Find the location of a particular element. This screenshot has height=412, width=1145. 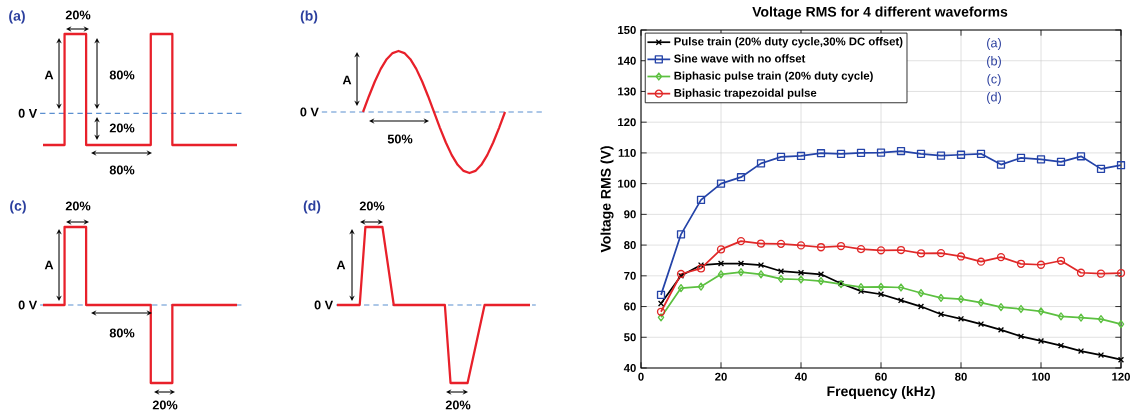

x-tick-label: 60 is located at coordinates (881, 376).